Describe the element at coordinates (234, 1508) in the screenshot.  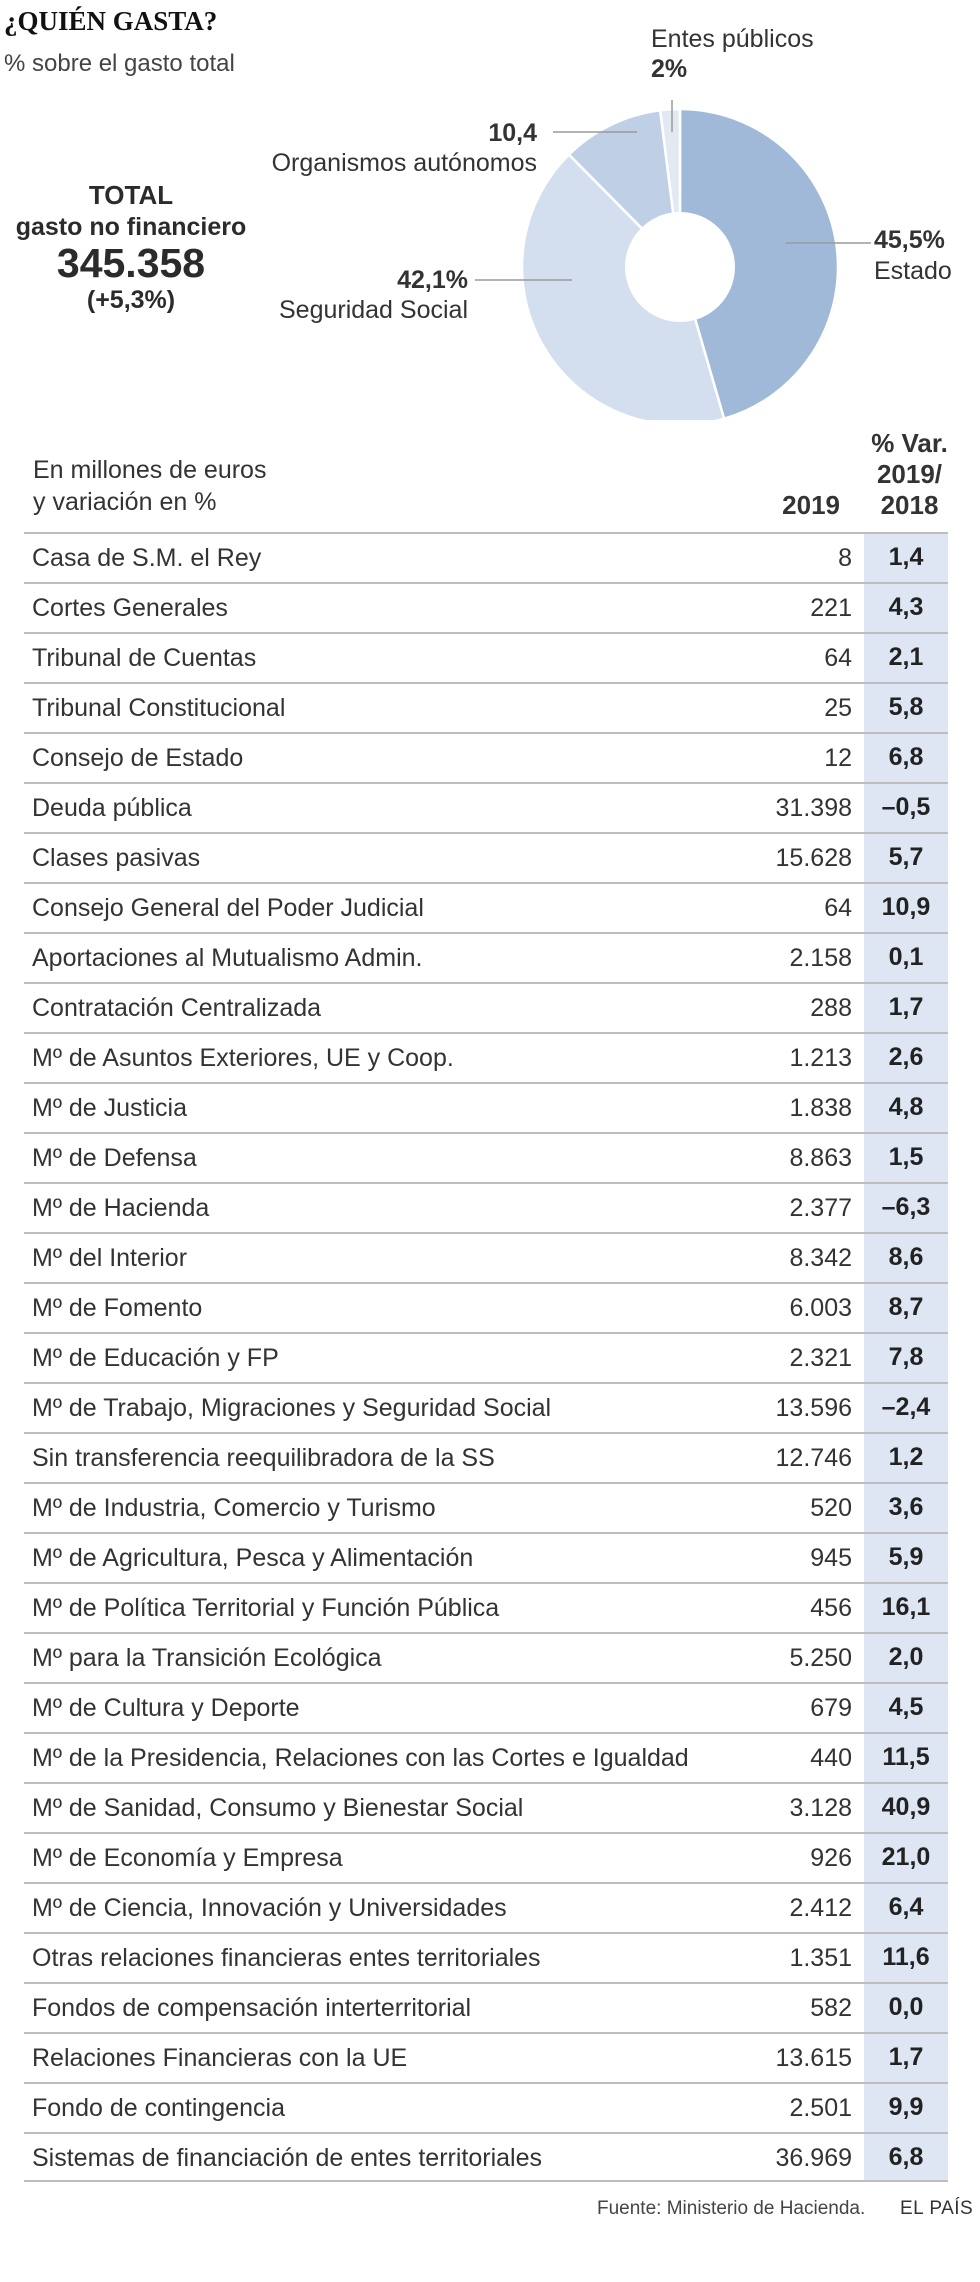
I see `row-name: Mº de Industria, Comercio y Turismo` at that location.